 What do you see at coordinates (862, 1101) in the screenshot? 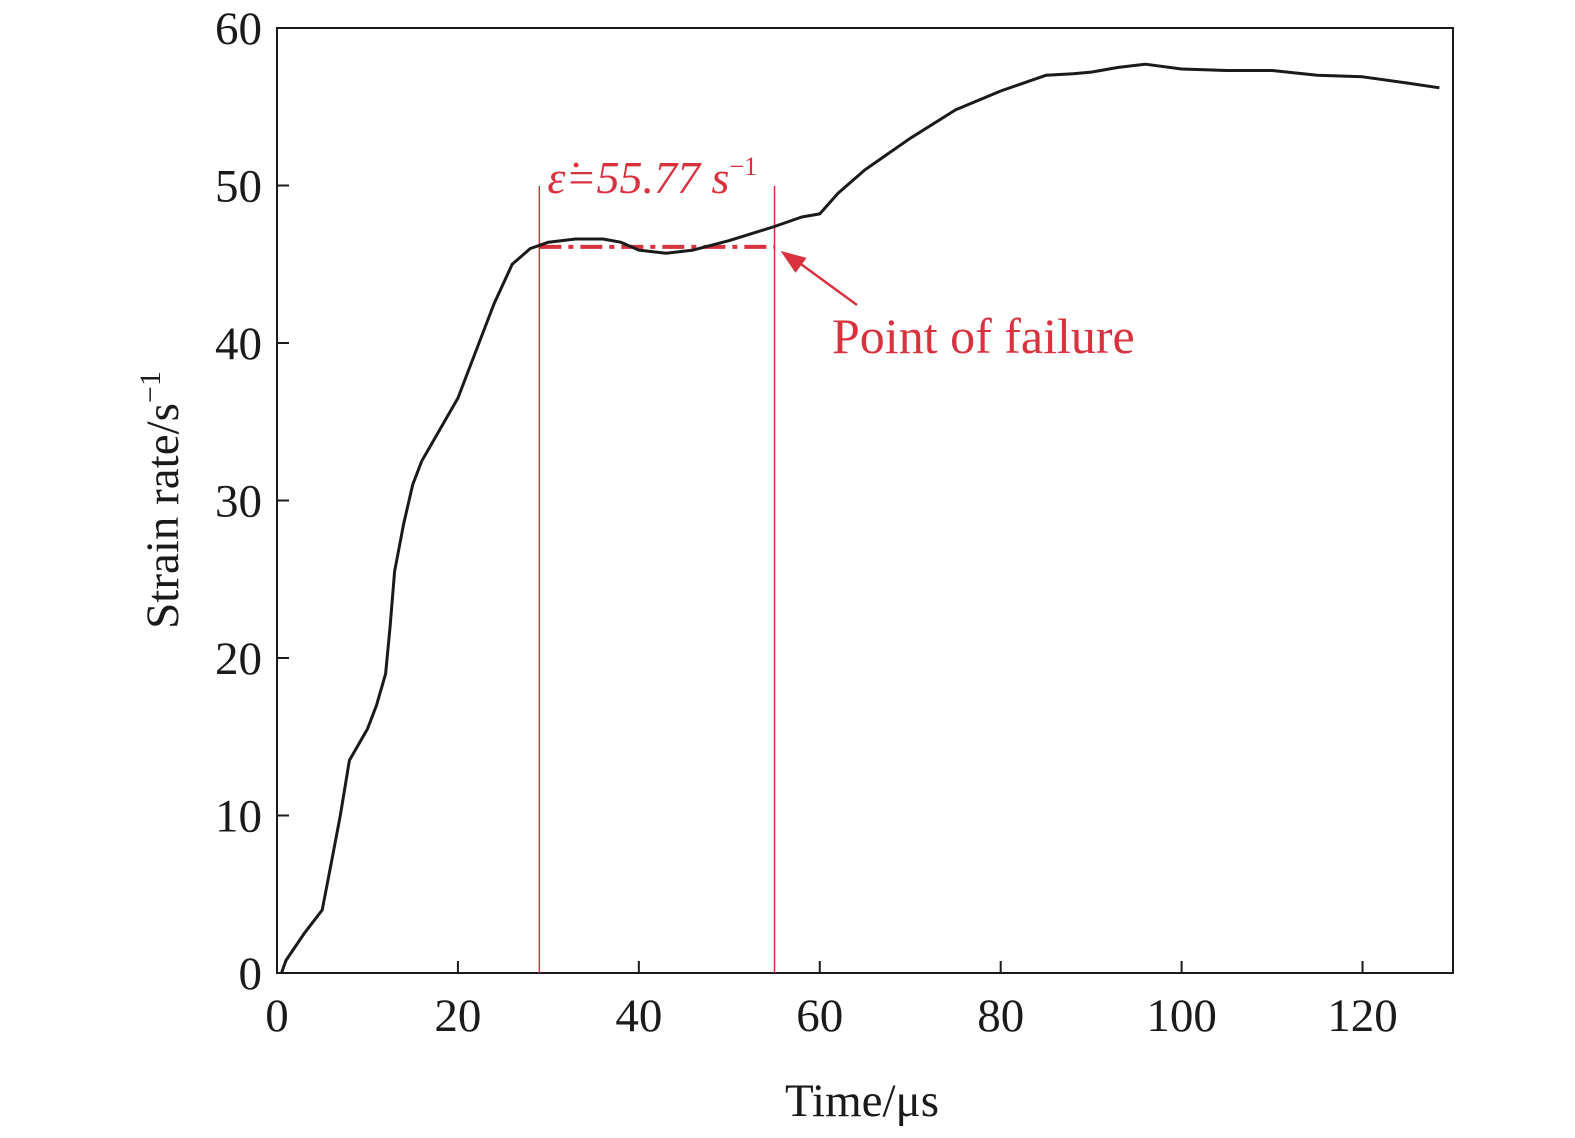
I see `x-axis-title: Time/μs` at bounding box center [862, 1101].